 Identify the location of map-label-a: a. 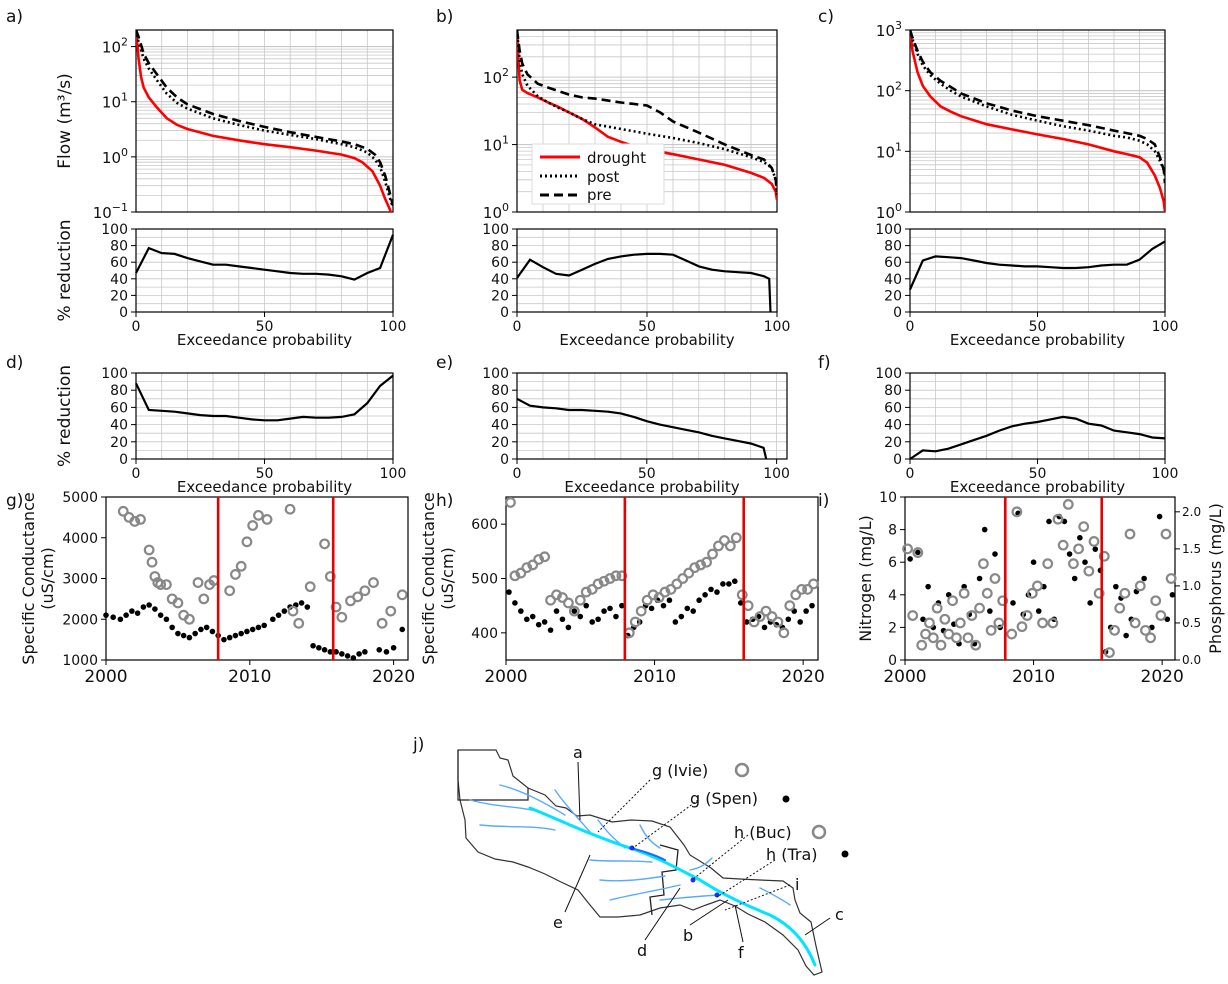
(578, 752).